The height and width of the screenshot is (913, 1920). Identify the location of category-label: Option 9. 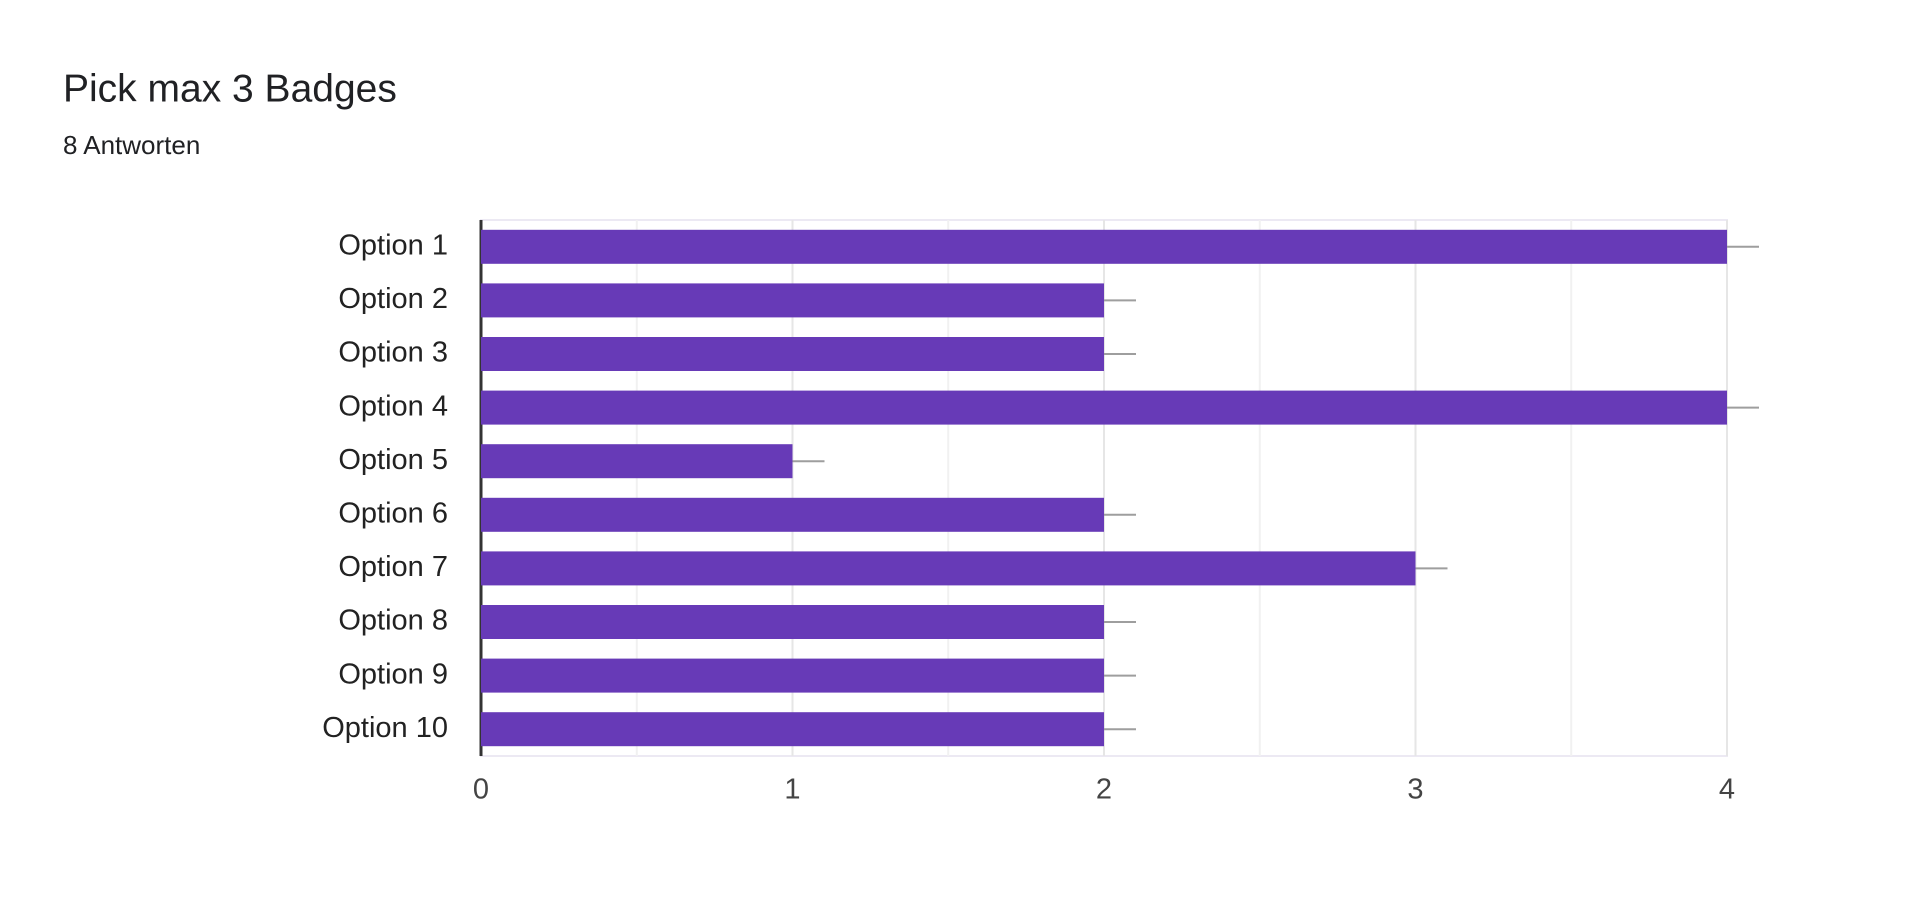
(393, 674).